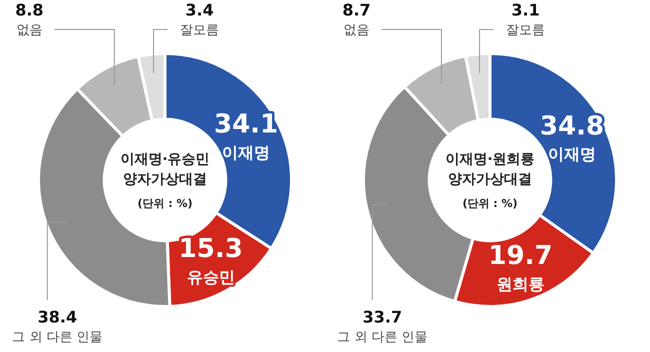 This screenshot has width=650, height=352. I want to click on data-label: 38.4, so click(58, 317).